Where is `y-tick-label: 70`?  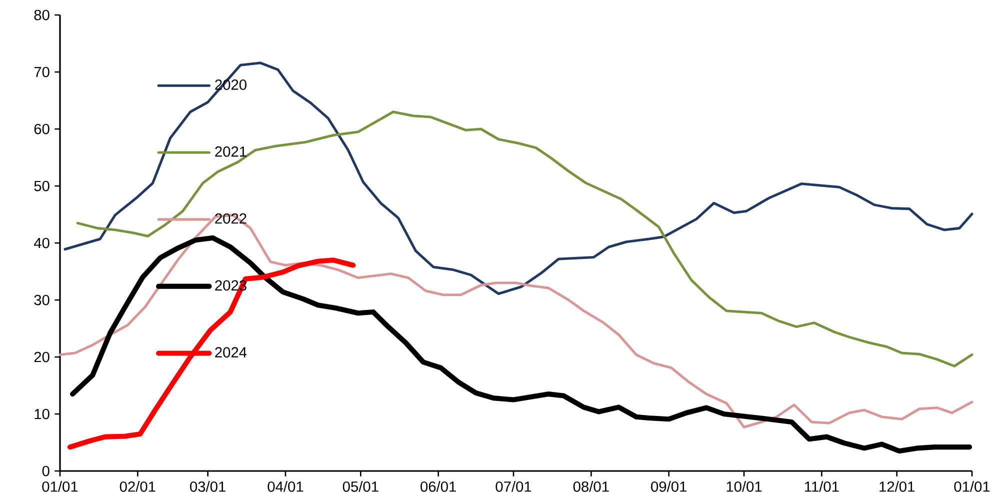 y-tick-label: 70 is located at coordinates (42, 72).